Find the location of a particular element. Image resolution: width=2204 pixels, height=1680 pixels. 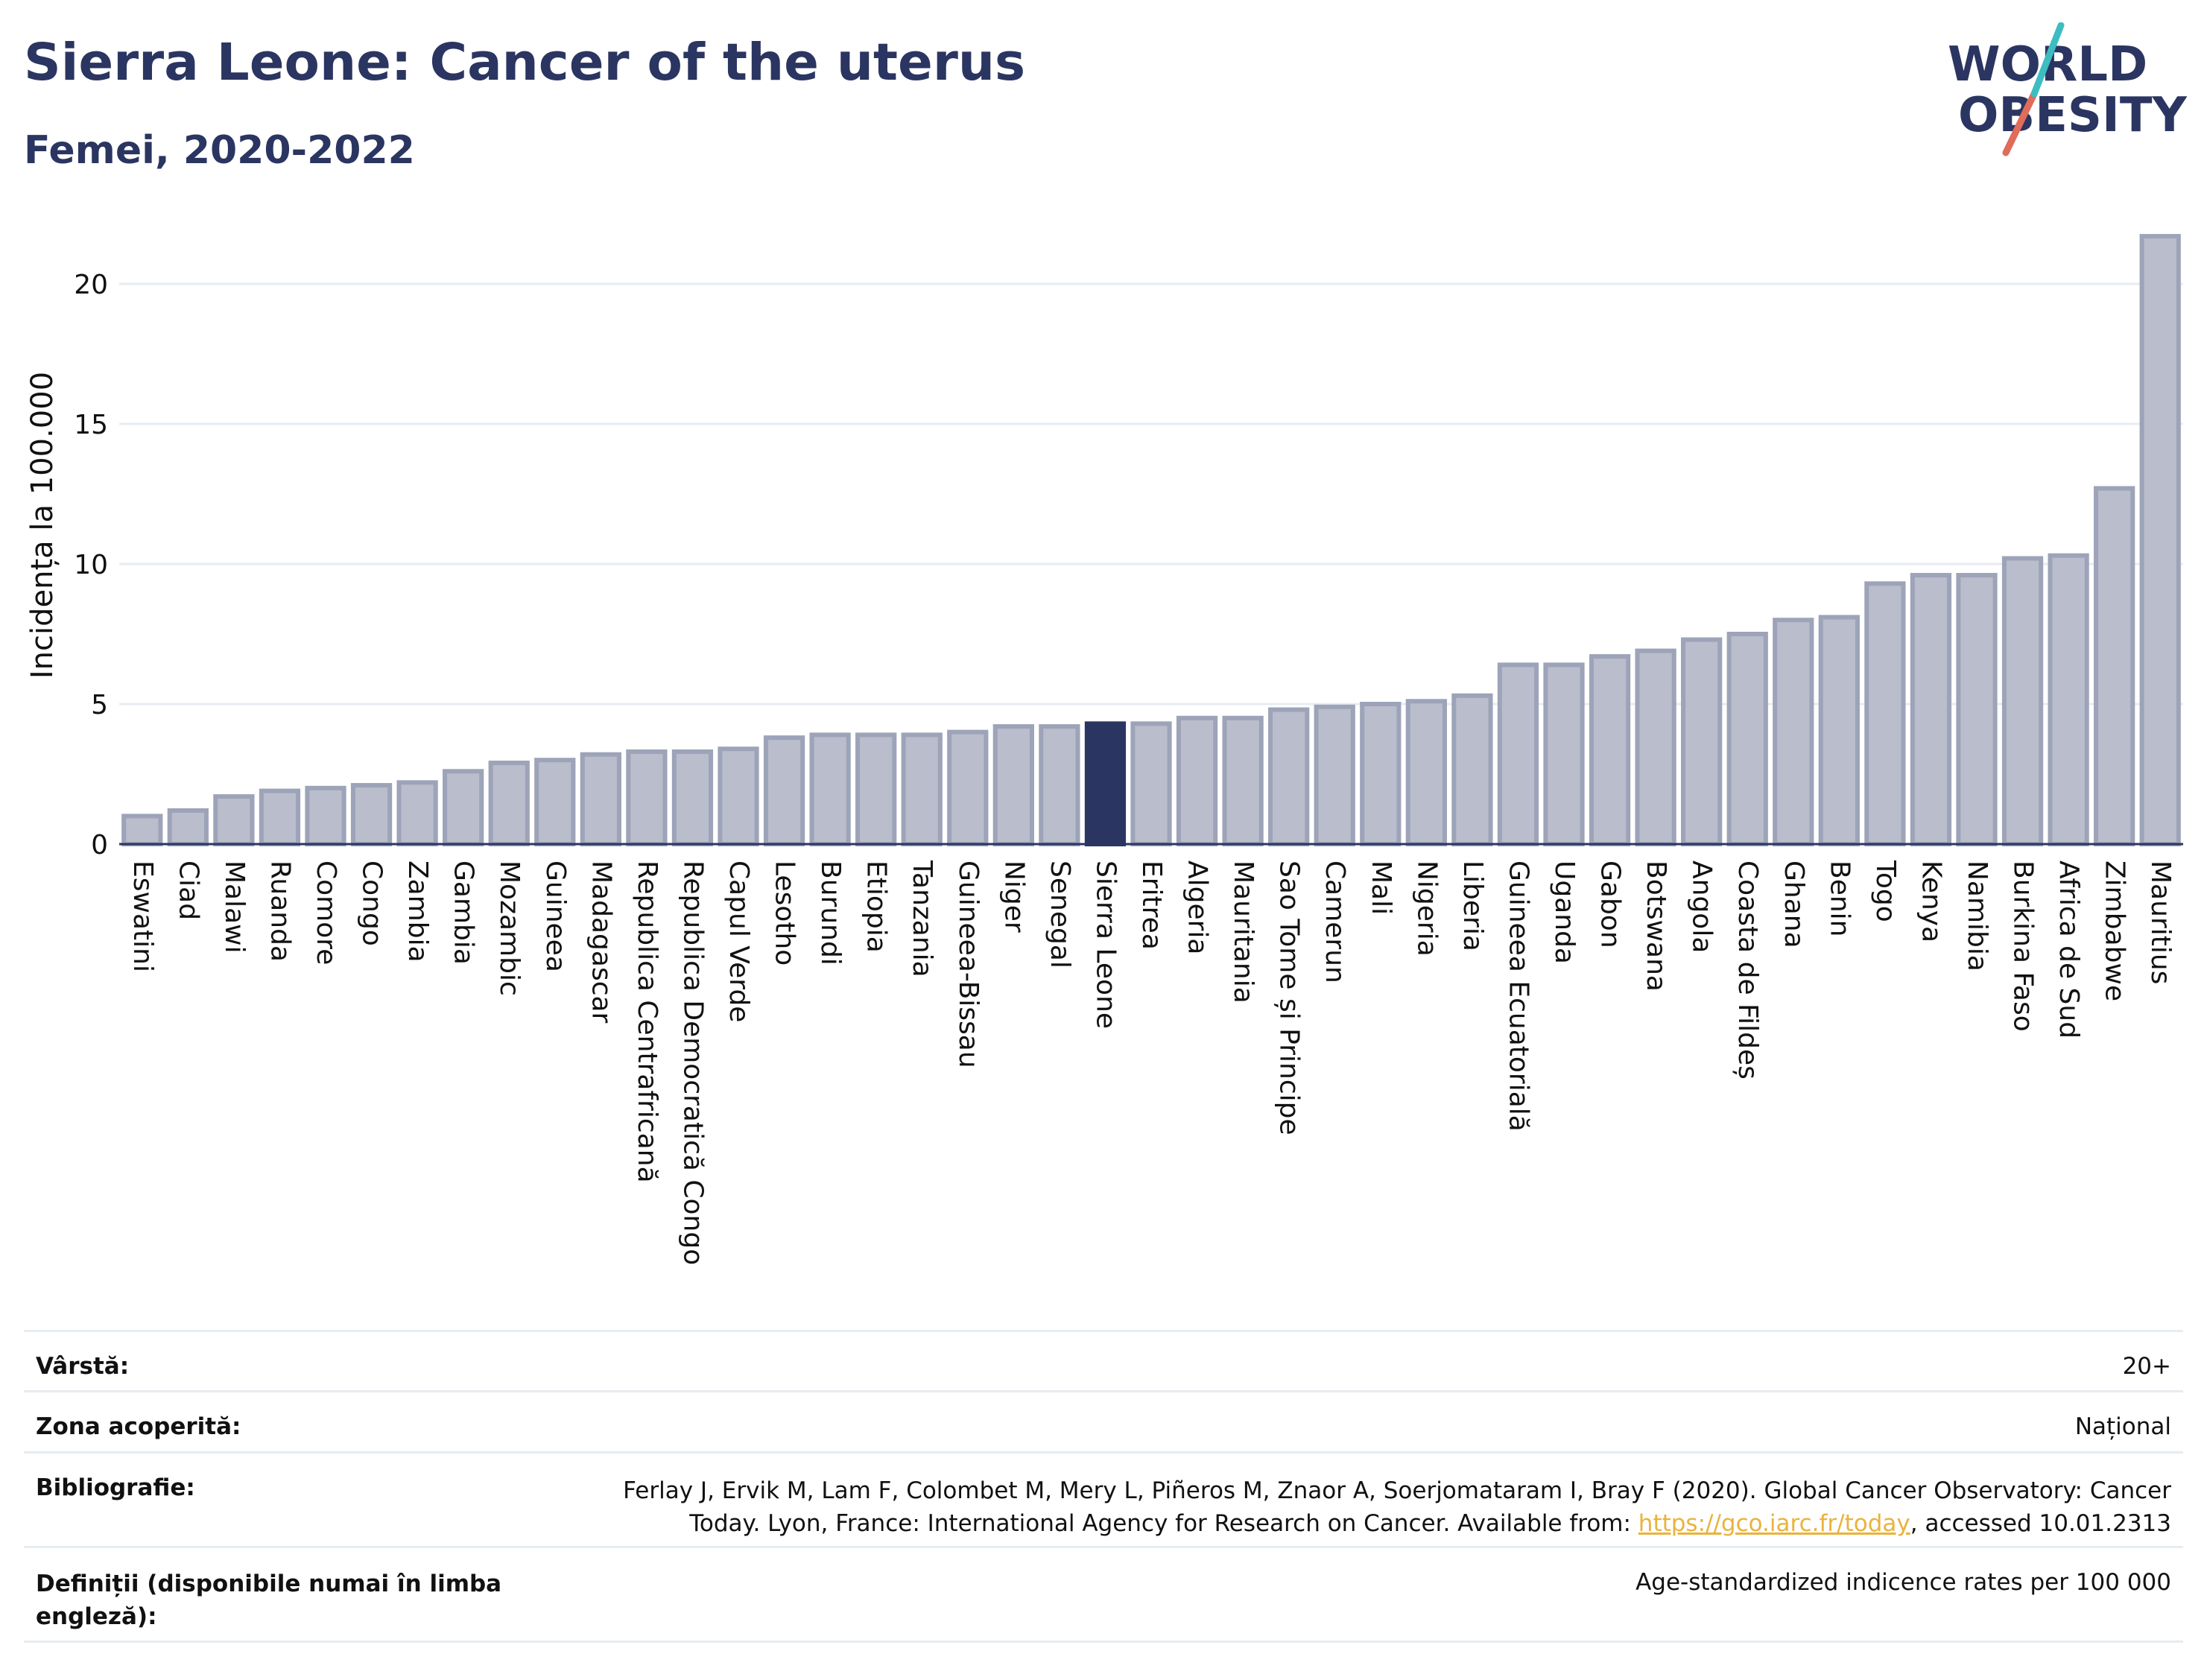

bibliography-line-2-end: , accessed 10.01.2313 is located at coordinates (2040, 1523).